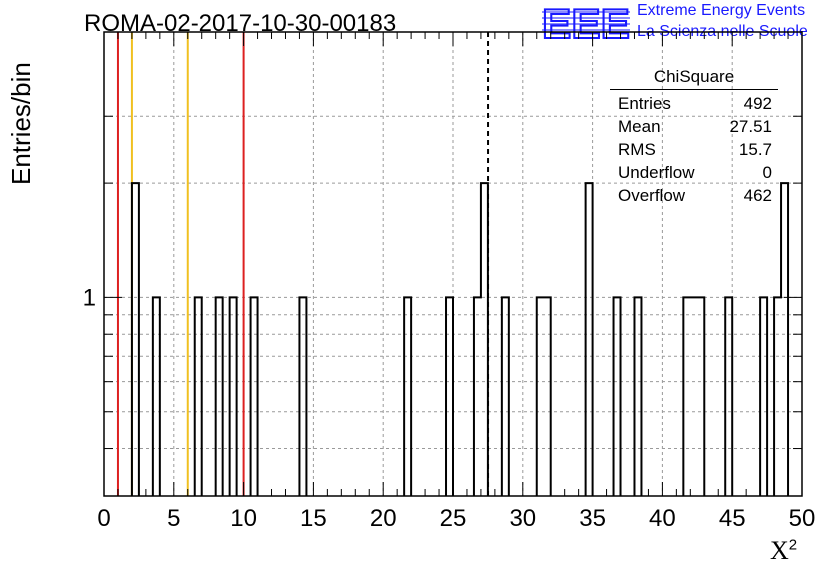 The image size is (836, 572). I want to click on stats-row-value: 15.7, so click(755, 149).